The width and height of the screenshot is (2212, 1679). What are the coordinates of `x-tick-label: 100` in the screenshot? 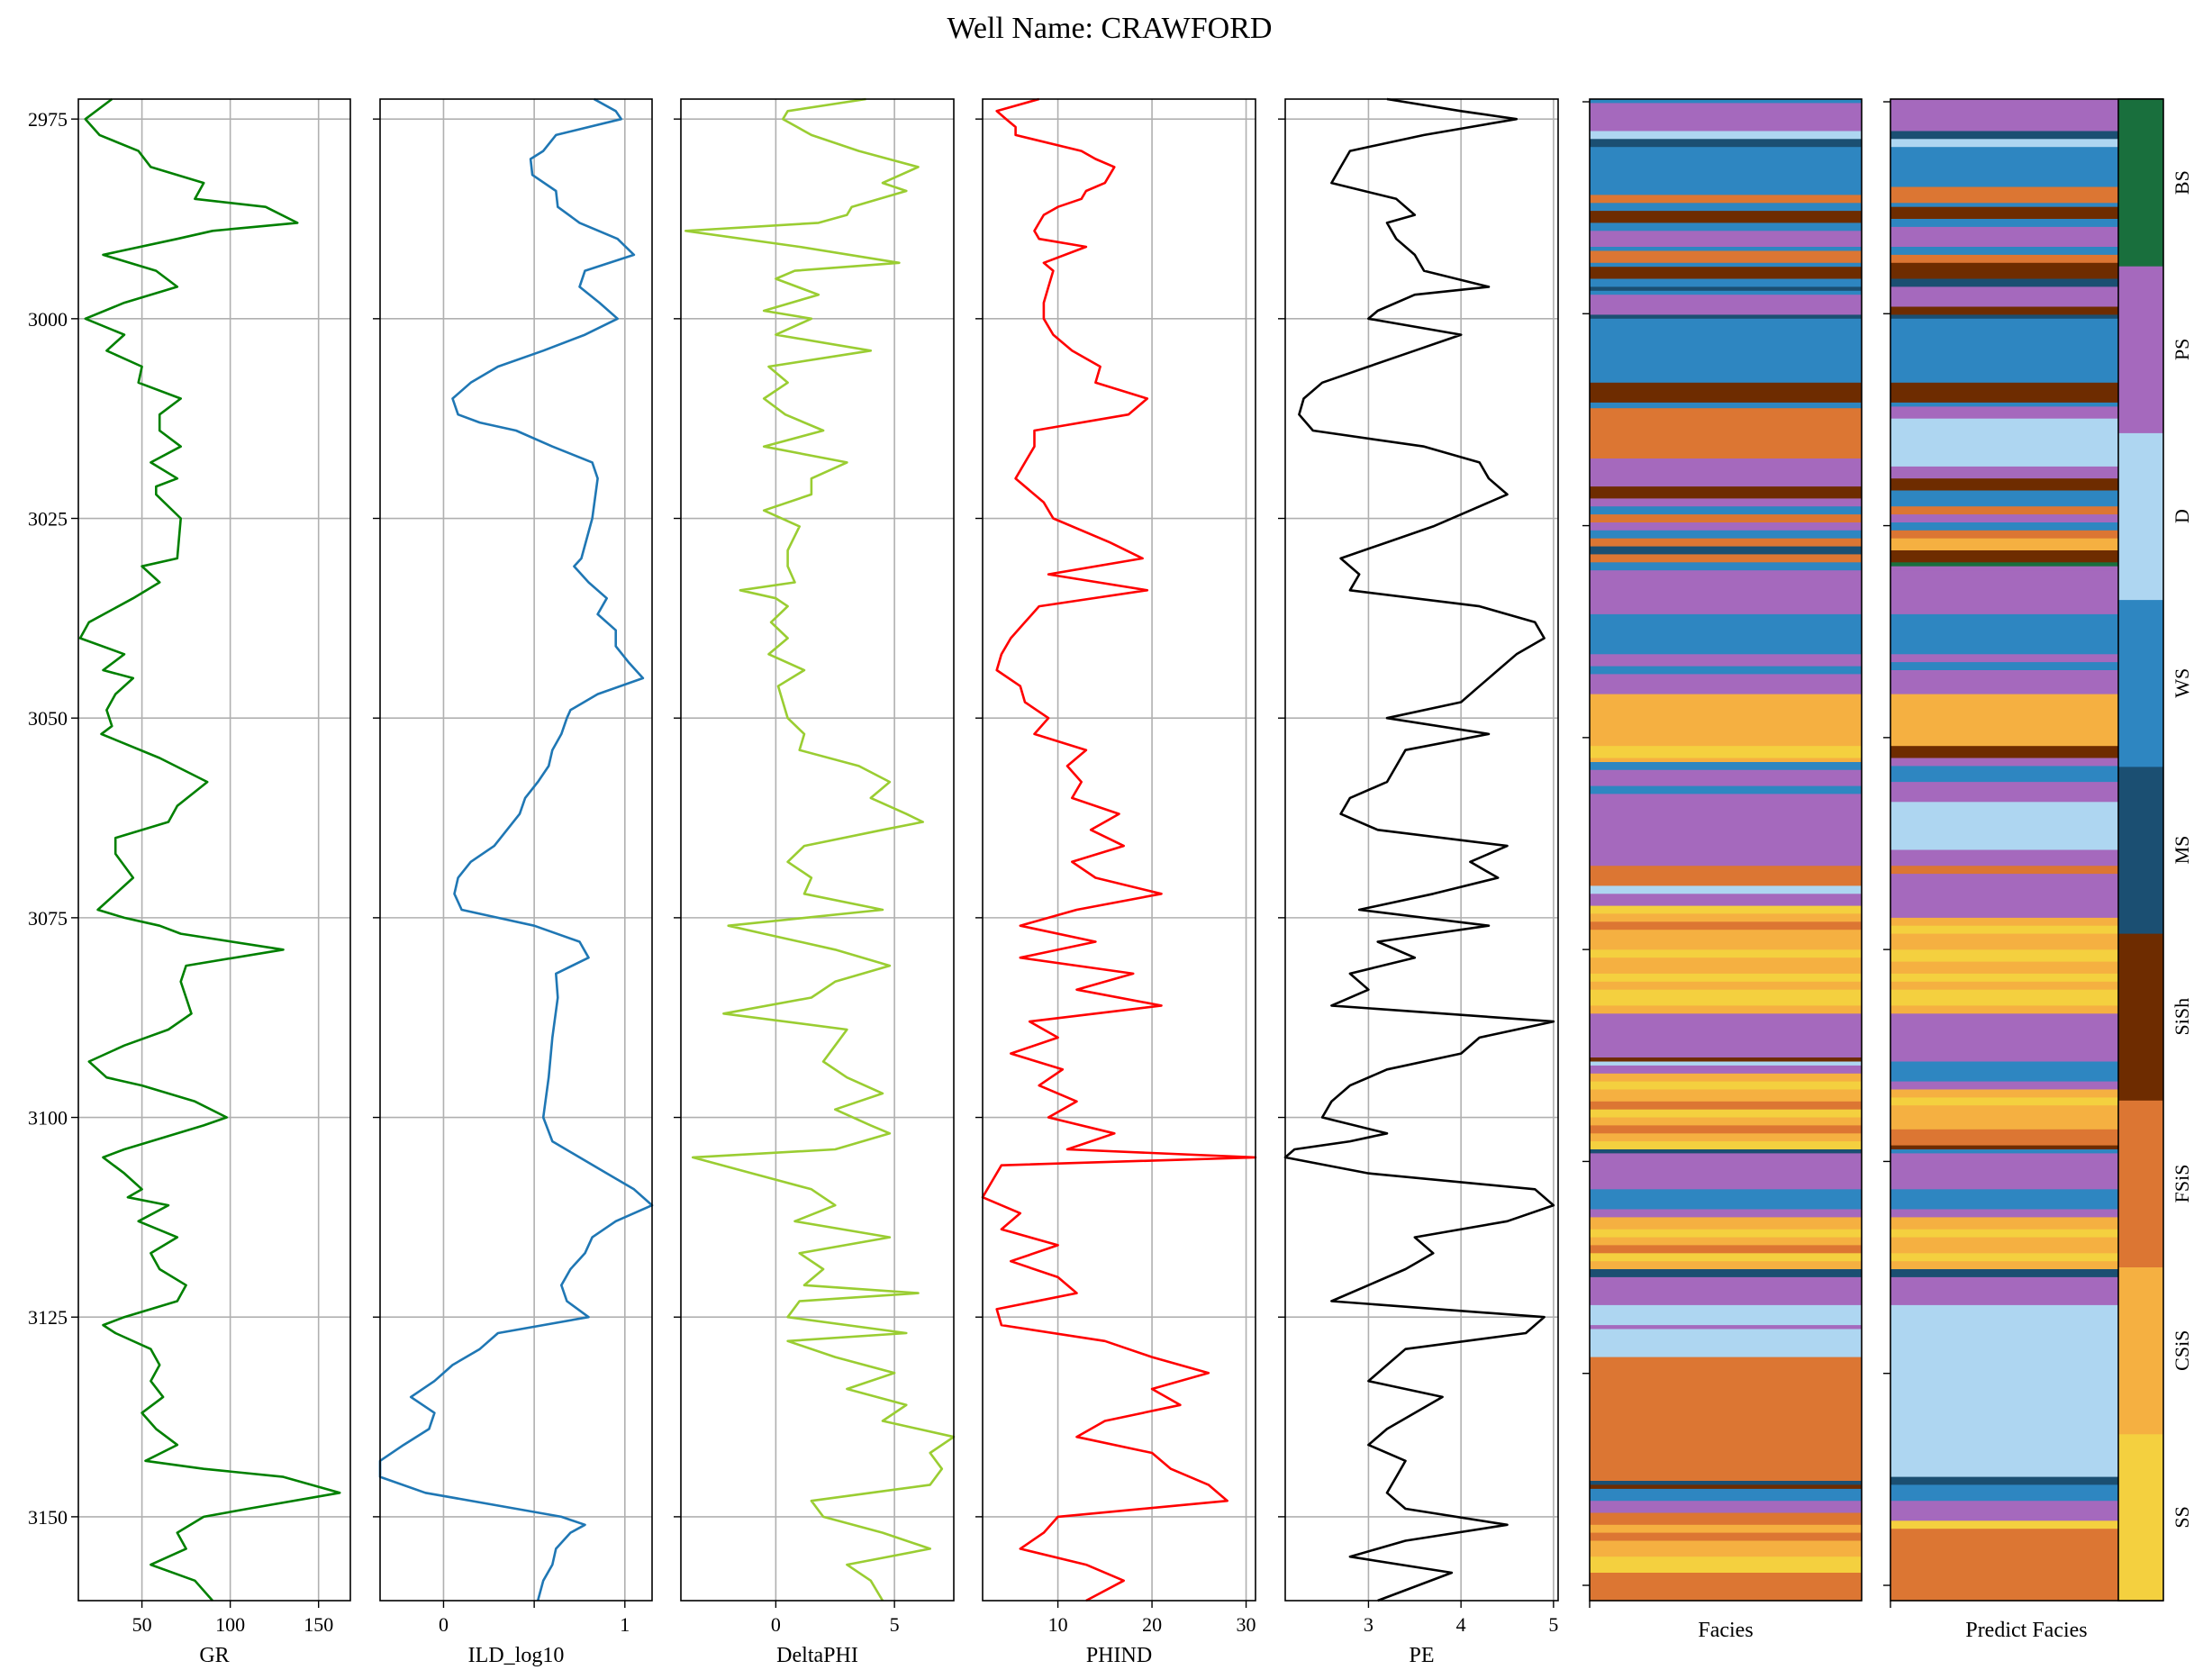 It's located at (230, 1624).